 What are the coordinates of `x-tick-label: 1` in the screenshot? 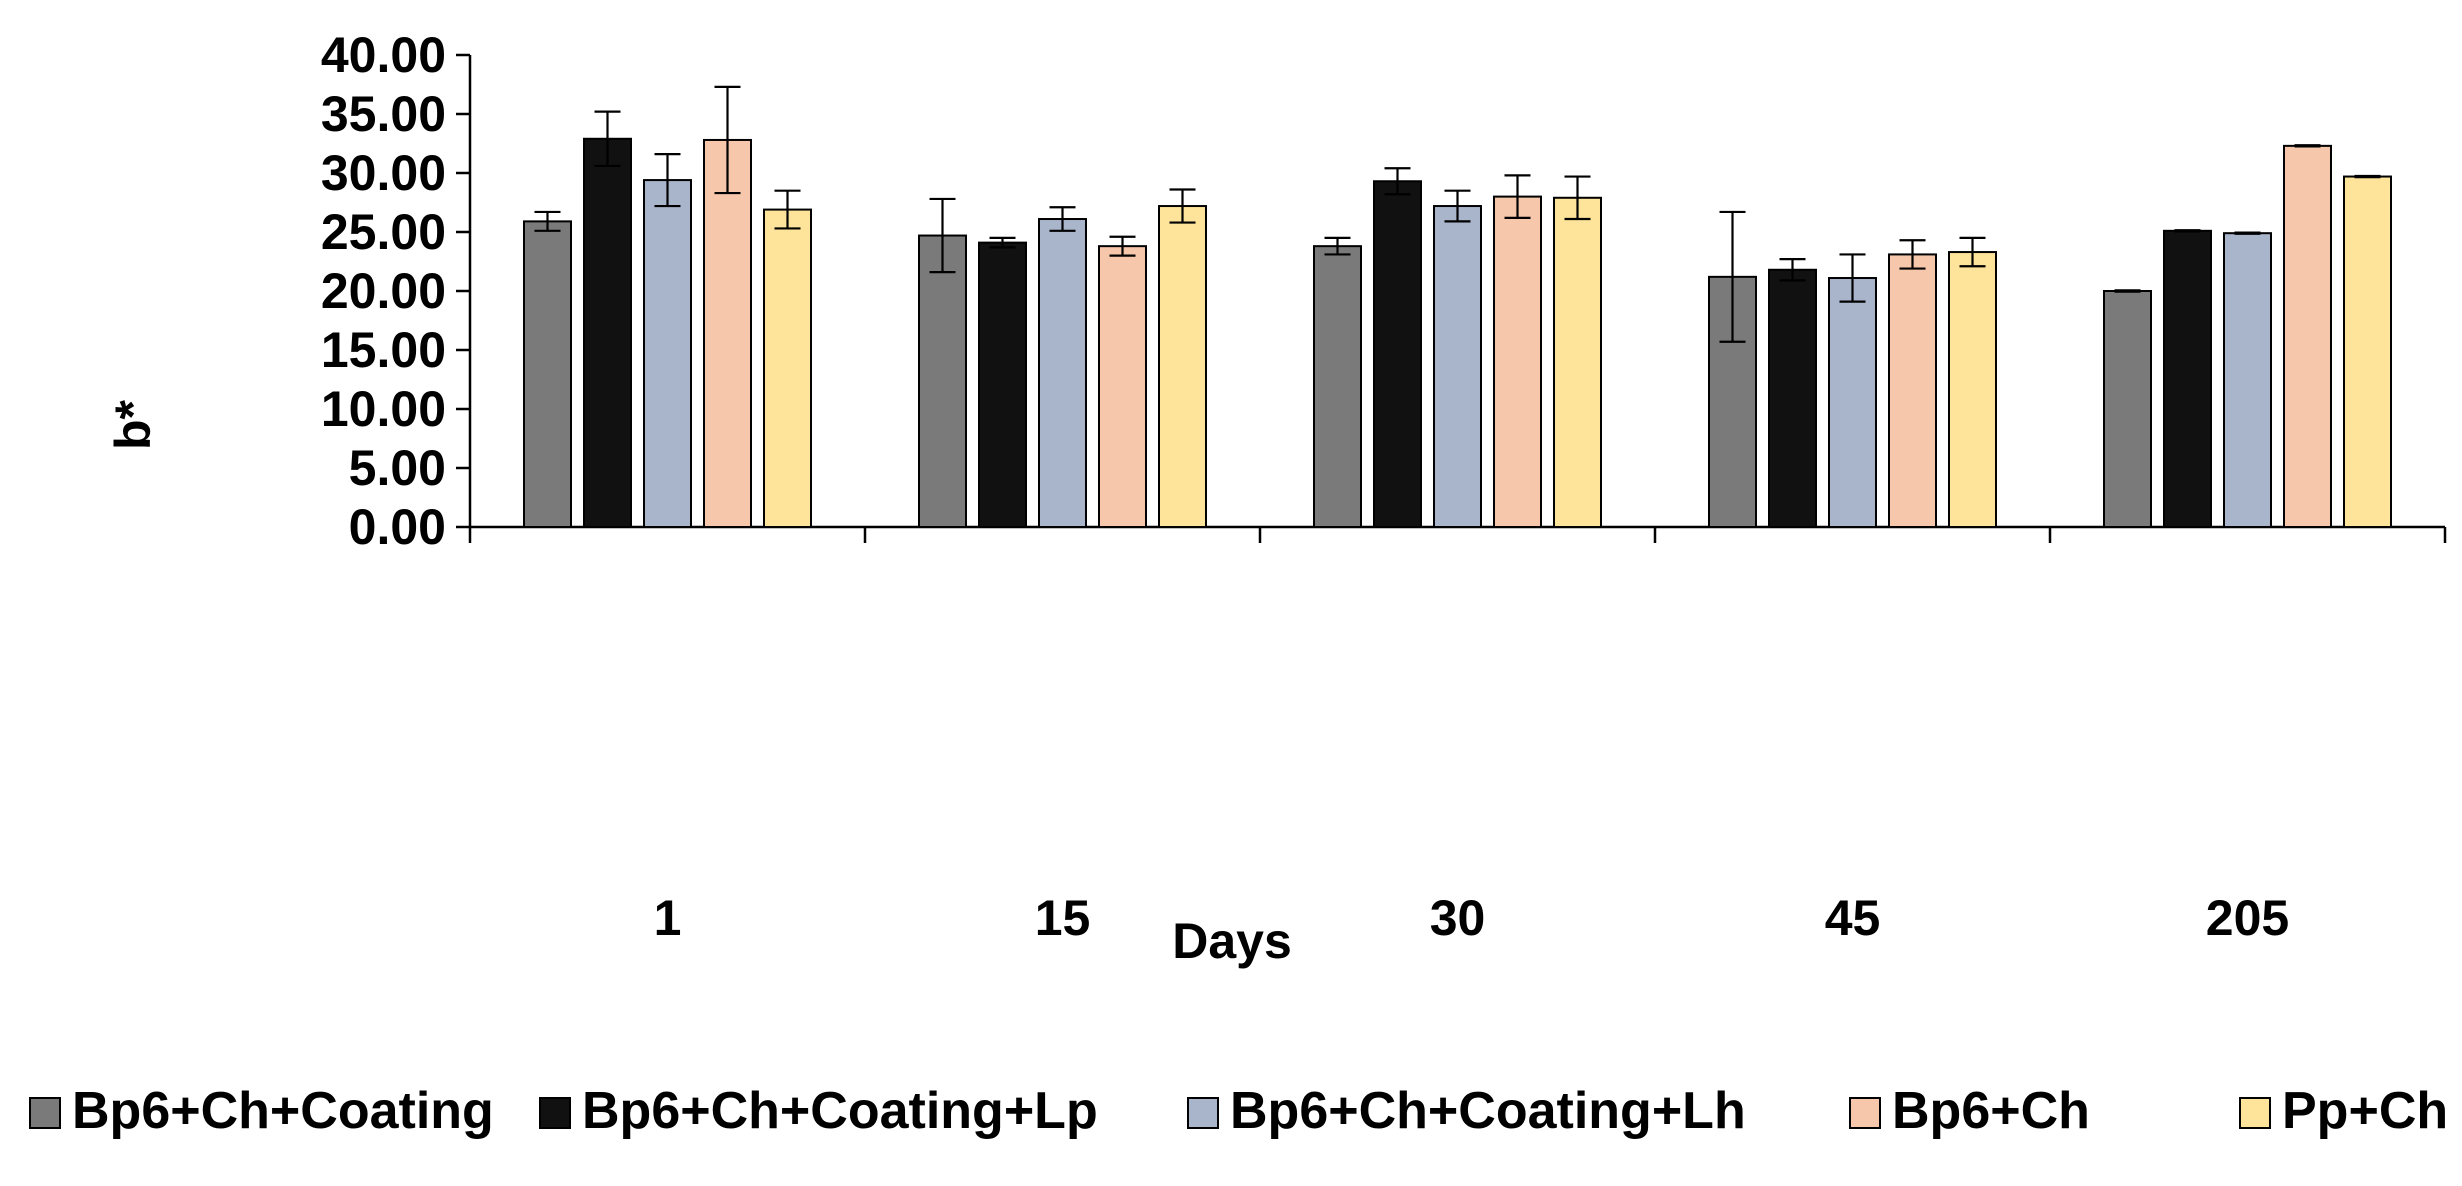 It's located at (668, 918).